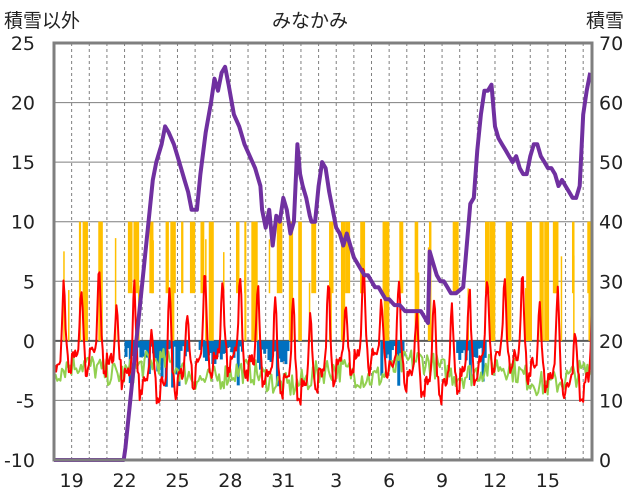 The width and height of the screenshot is (636, 501). I want to click on x-axis-ticks: 19 22 25 28 31 3 6 9 12 15, so click(310, 481).